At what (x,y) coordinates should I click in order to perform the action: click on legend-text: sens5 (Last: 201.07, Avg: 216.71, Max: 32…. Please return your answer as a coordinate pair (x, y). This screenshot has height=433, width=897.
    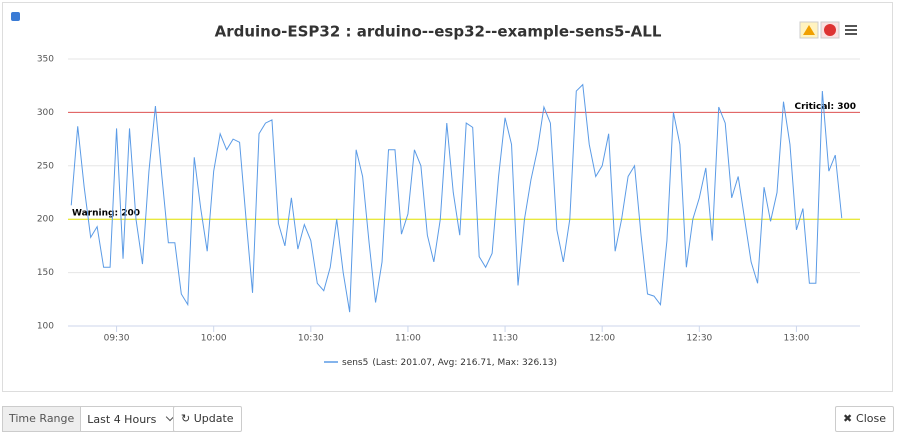
    Looking at the image, I should click on (449, 363).